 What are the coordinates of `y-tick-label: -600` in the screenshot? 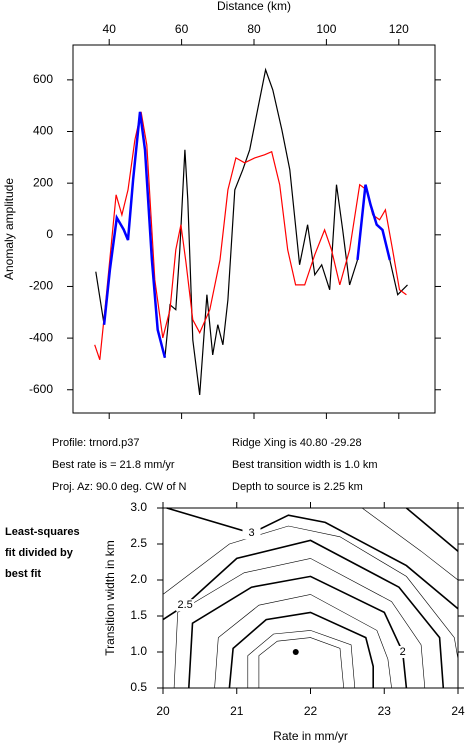 It's located at (41, 389).